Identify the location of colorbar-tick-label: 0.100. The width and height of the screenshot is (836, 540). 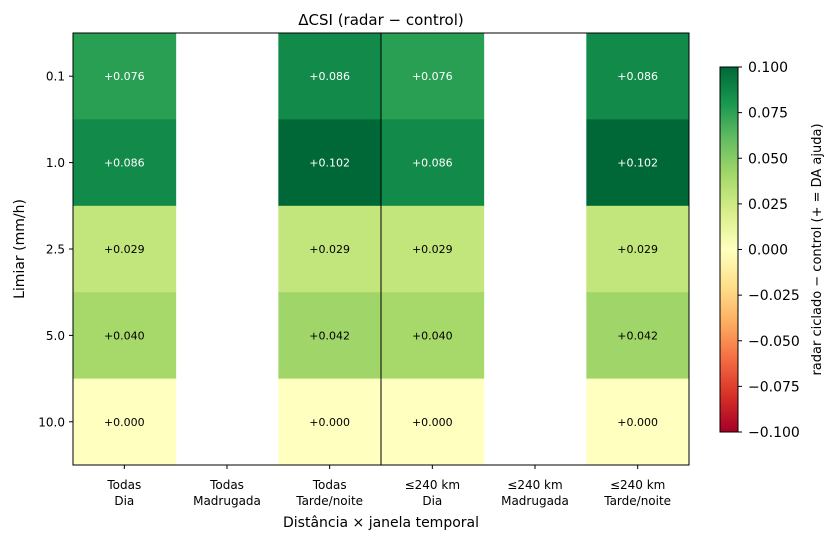
(768, 68).